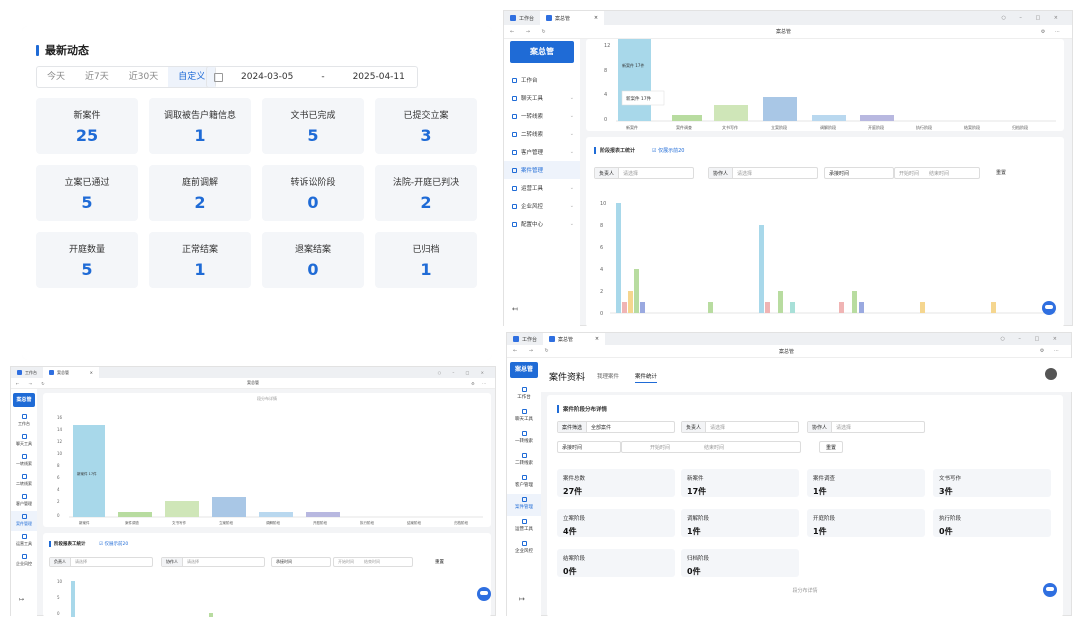 The height and width of the screenshot is (624, 1080). What do you see at coordinates (313, 193) in the screenshot?
I see `kpi-card: 转诉讼阶段 0` at bounding box center [313, 193].